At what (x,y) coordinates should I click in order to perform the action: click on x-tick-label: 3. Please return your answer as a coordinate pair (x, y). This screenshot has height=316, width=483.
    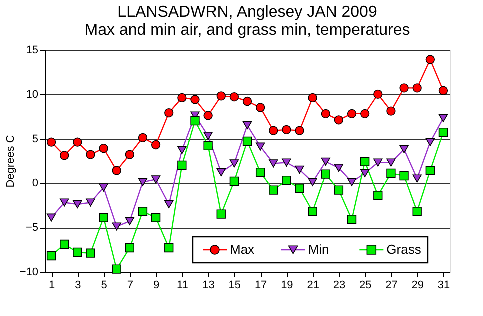
    Looking at the image, I should click on (78, 286).